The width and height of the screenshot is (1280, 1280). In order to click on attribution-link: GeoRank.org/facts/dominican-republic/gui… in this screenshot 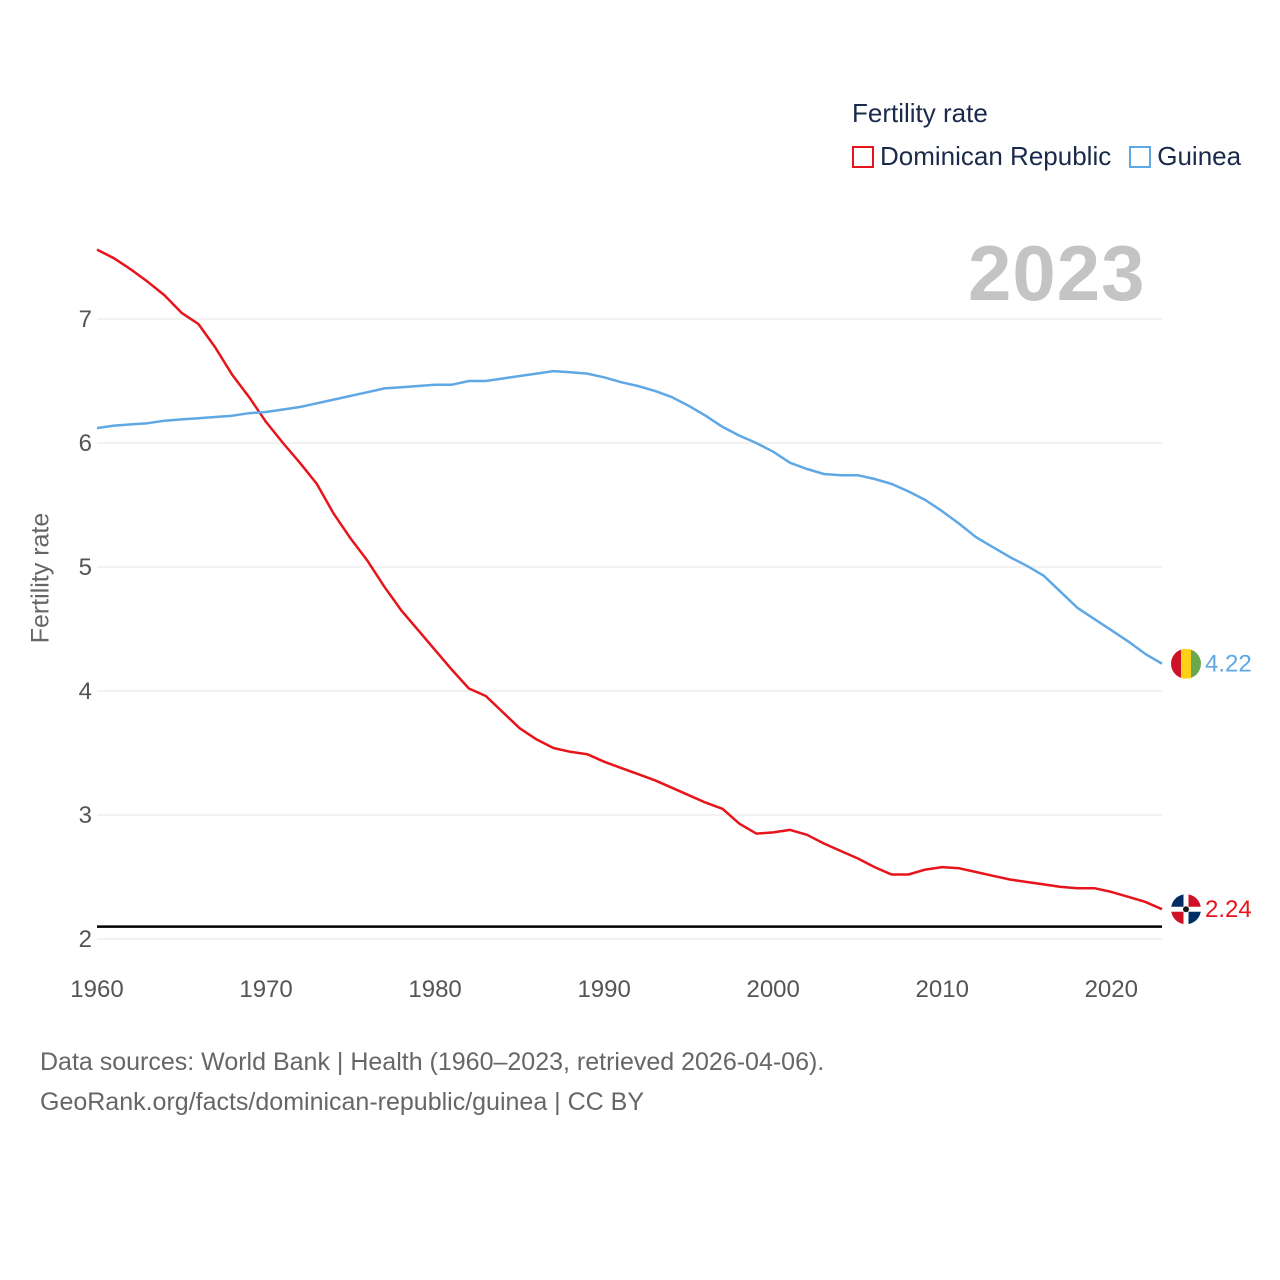, I will do `click(342, 1102)`.